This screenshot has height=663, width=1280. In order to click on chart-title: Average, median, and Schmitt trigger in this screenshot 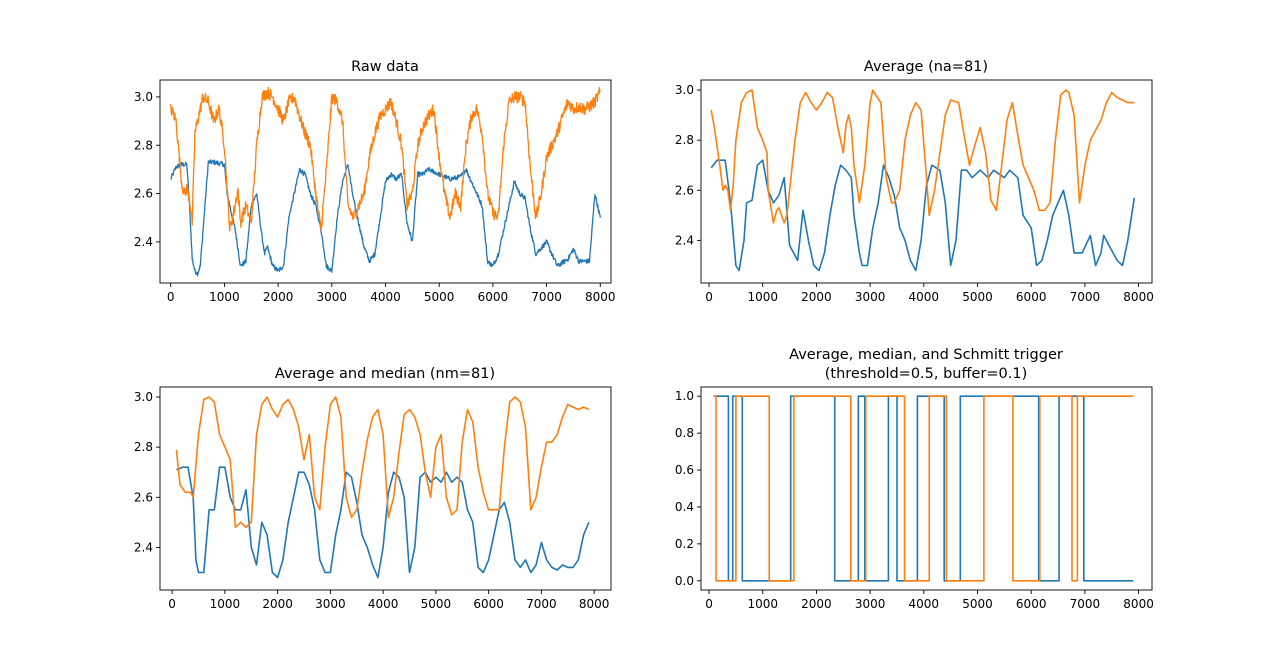, I will do `click(926, 355)`.